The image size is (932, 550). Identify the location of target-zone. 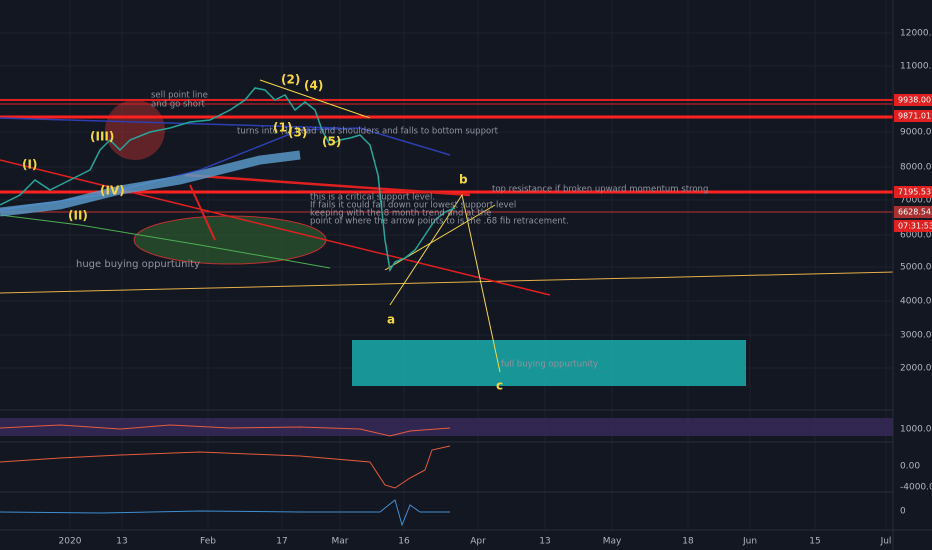
(549, 363).